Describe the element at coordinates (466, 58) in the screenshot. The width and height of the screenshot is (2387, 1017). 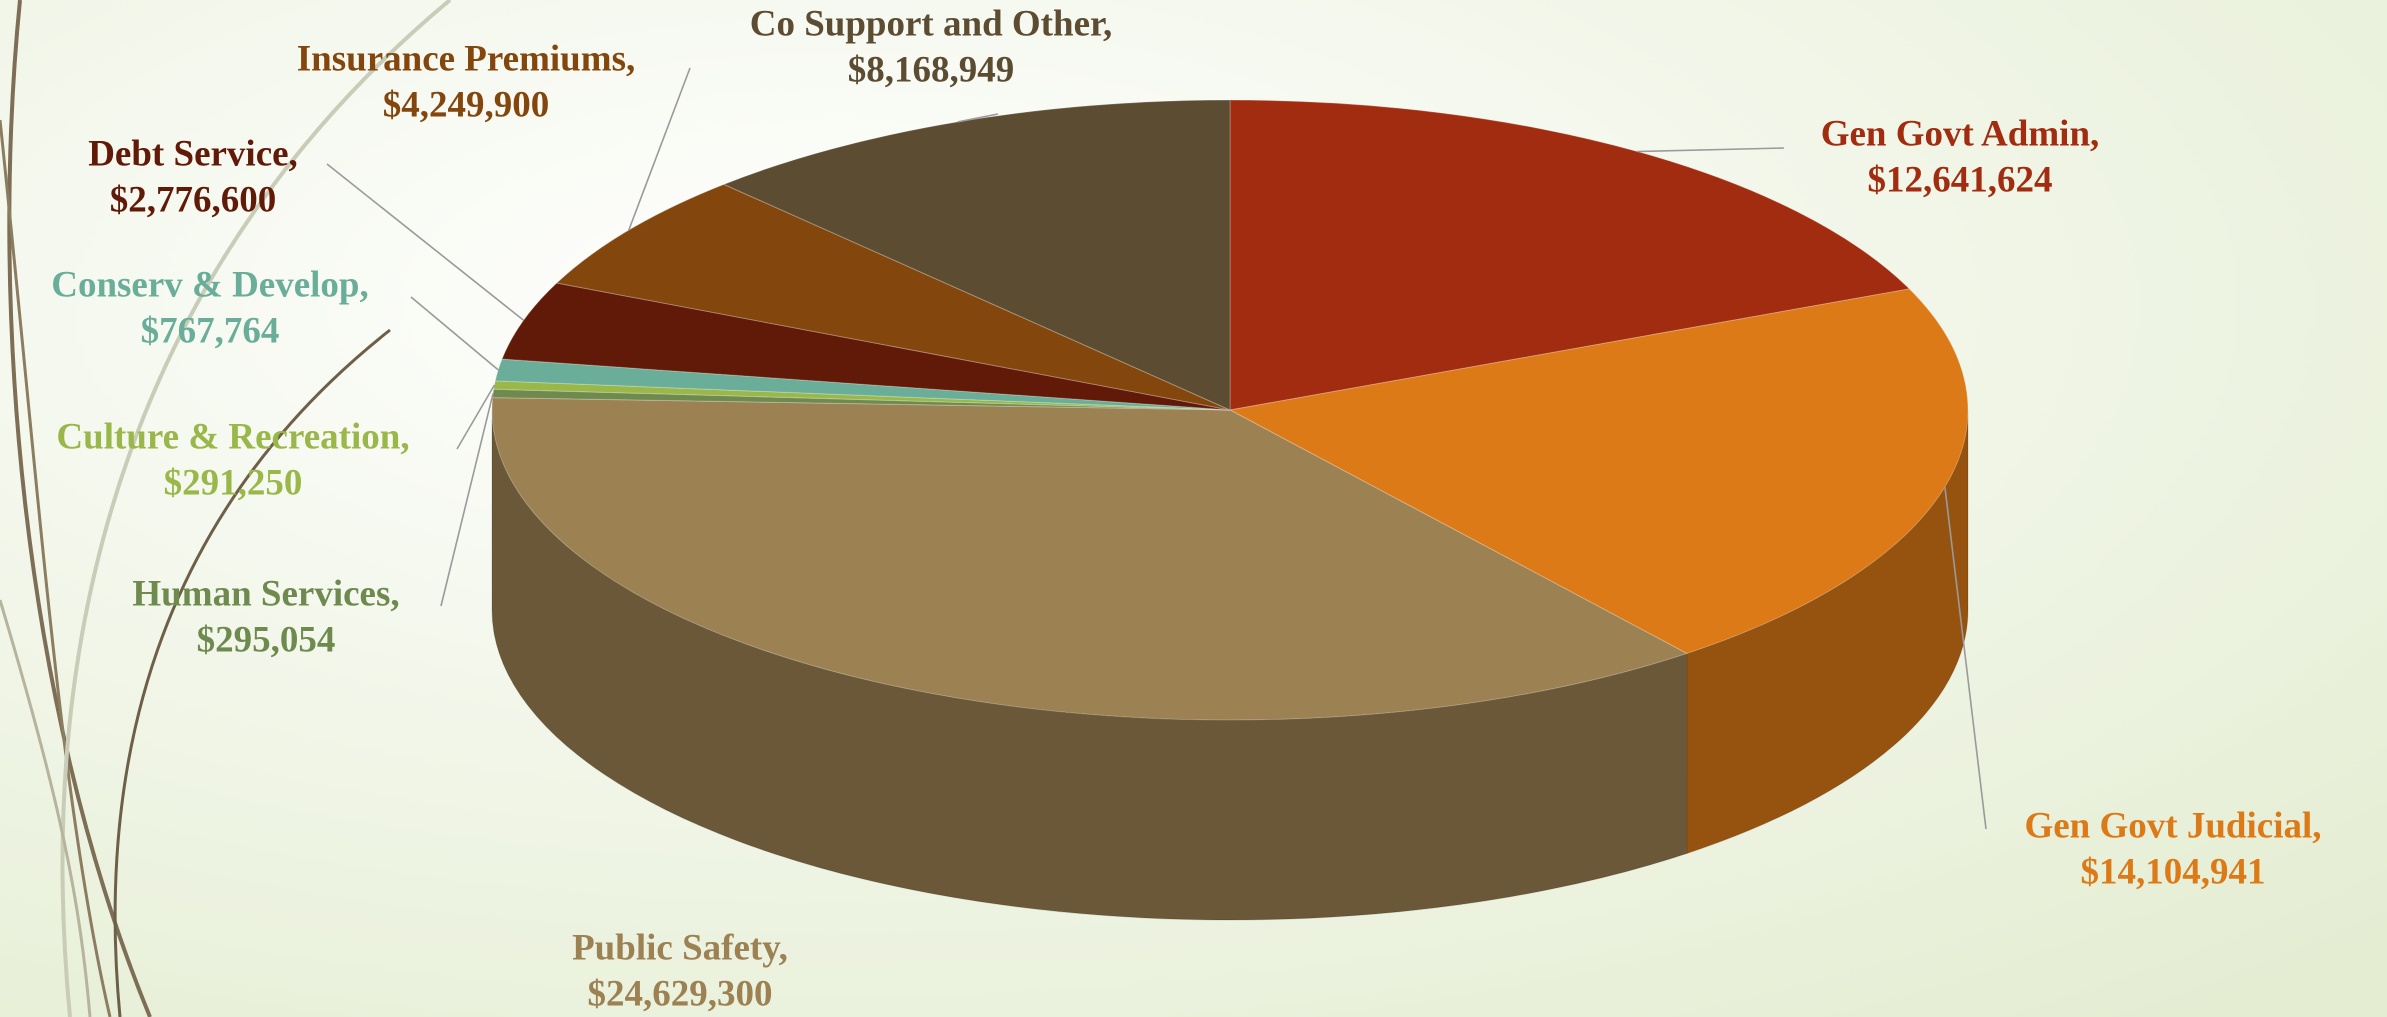
I see `slice-label: Insurance Premiums,` at that location.